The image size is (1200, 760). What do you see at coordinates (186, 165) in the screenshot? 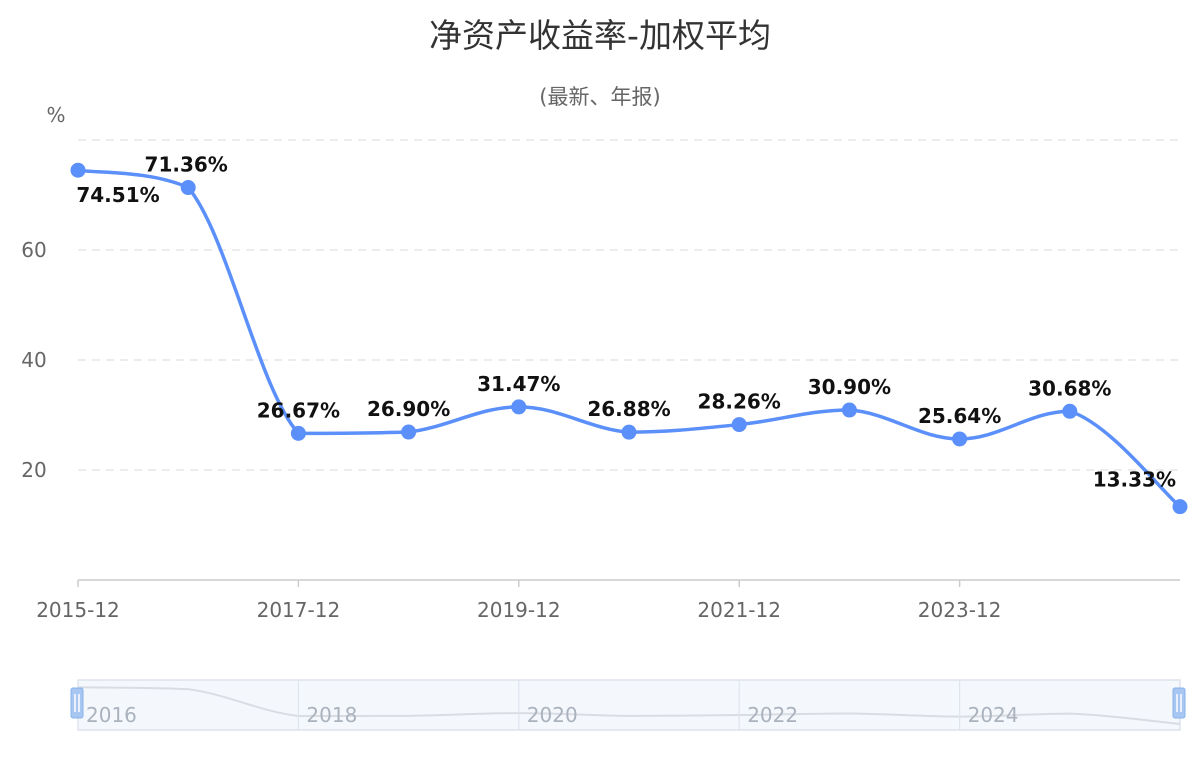
I see `data-label: 71.36%` at bounding box center [186, 165].